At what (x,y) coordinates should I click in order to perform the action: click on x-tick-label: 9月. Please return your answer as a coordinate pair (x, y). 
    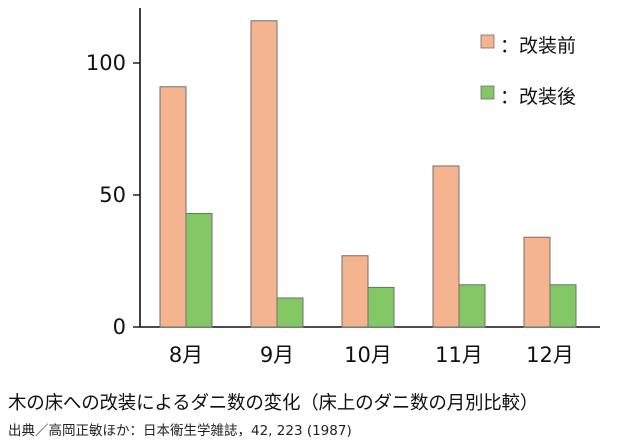
    Looking at the image, I should click on (277, 355).